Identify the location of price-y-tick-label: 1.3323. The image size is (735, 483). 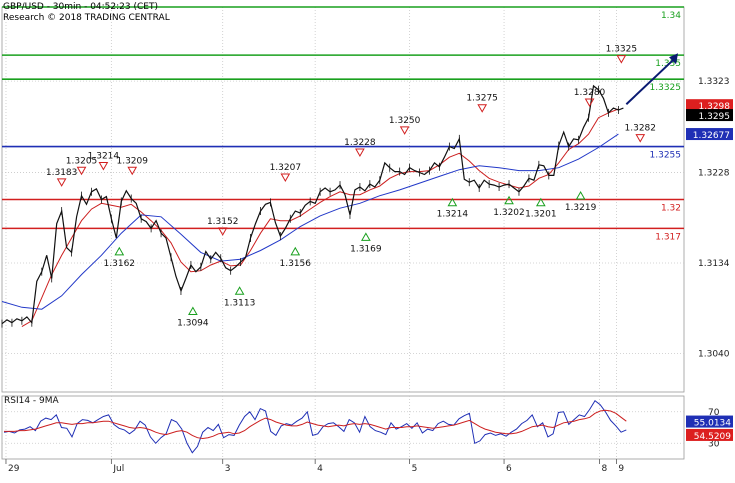
(714, 82).